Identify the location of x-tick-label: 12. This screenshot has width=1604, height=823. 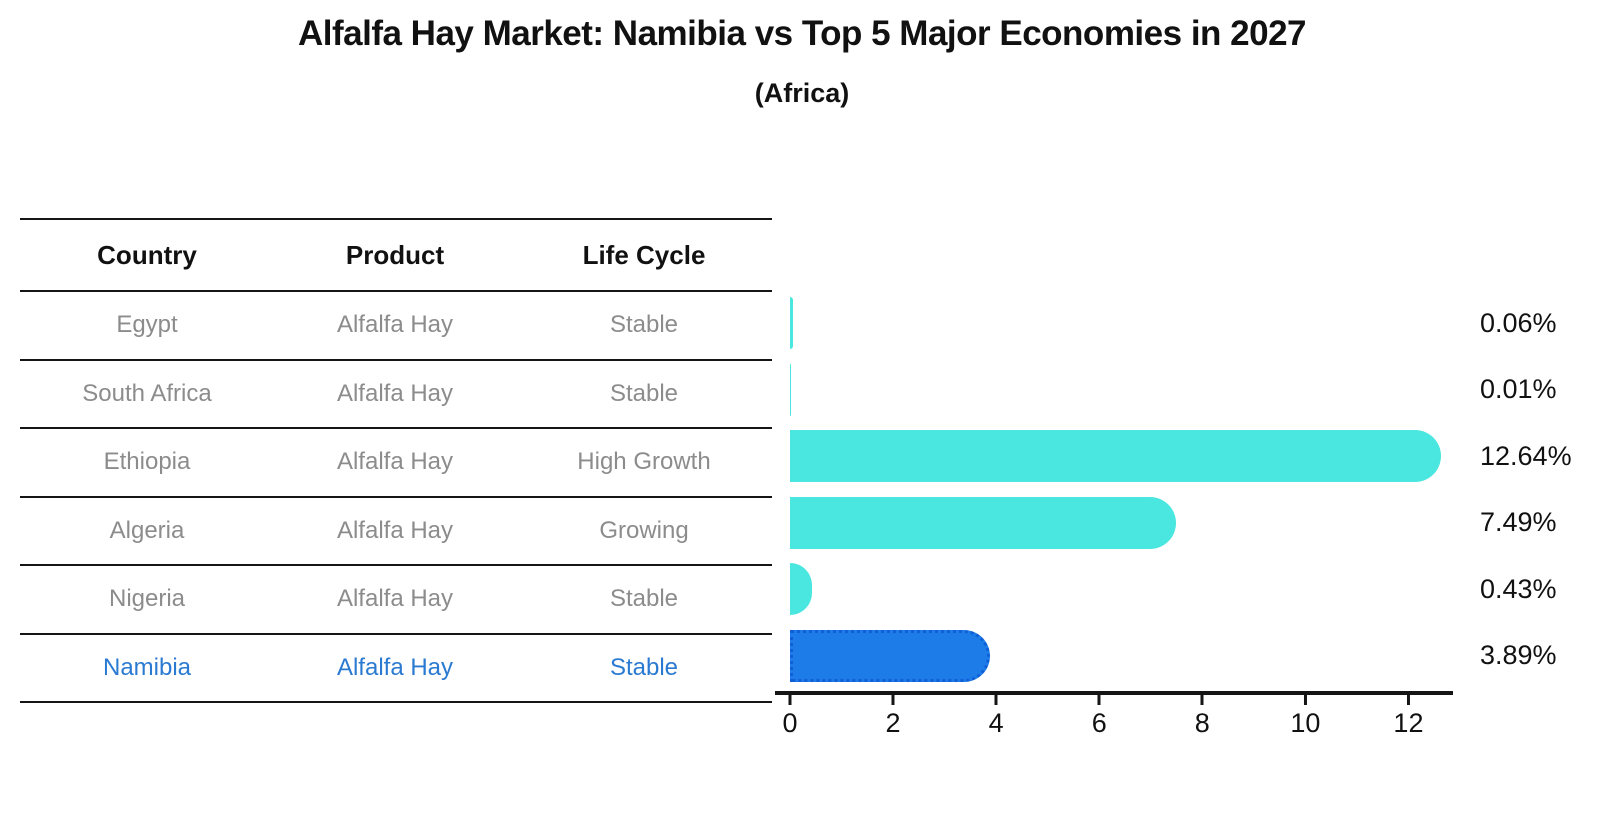
(1408, 723).